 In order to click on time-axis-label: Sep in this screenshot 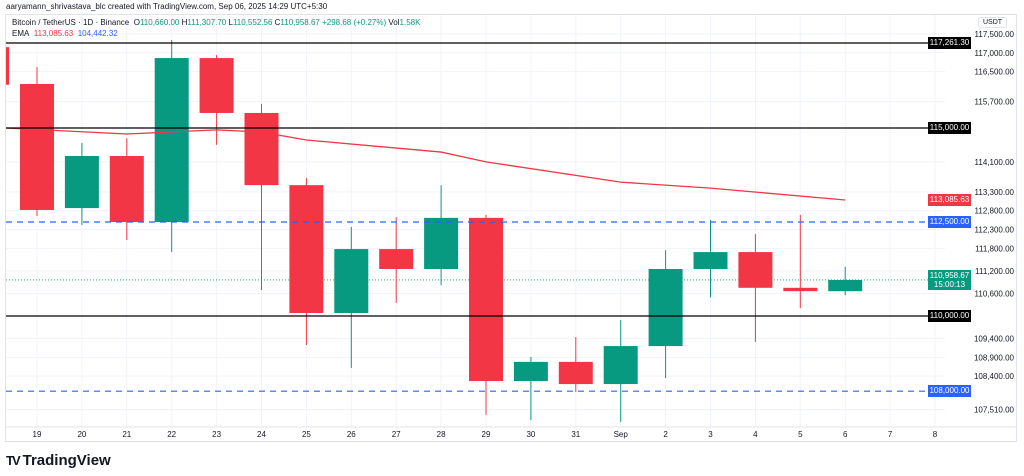, I will do `click(621, 434)`.